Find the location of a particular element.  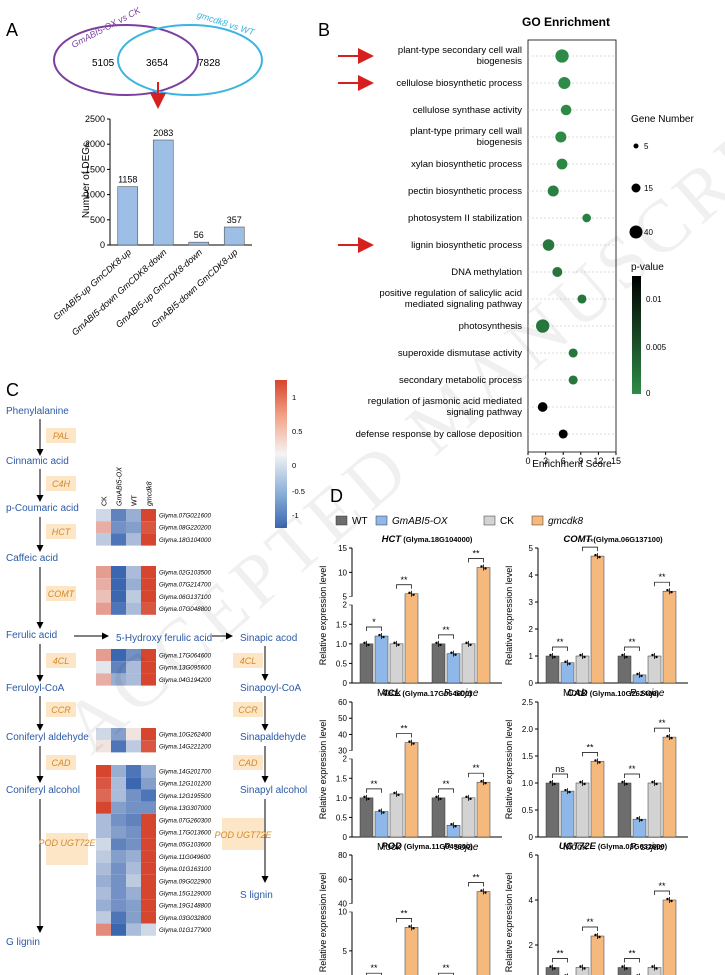

deg-ytick-label: 2000 is located at coordinates (95, 144).